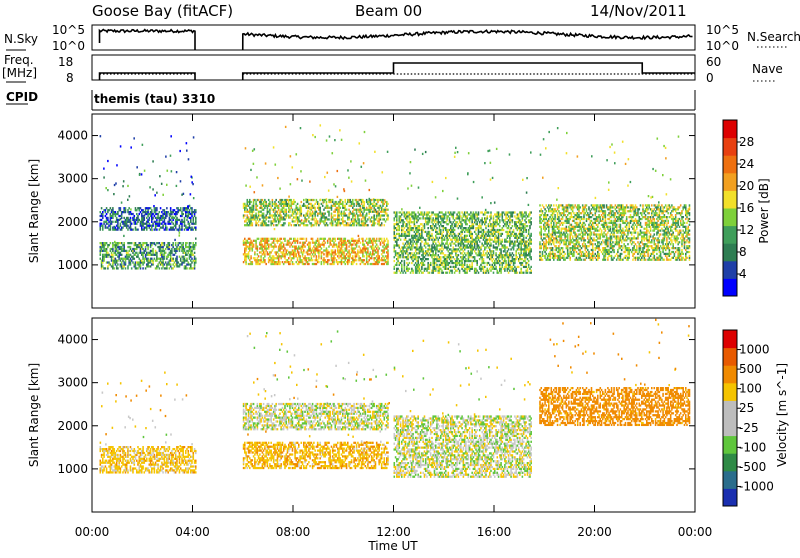  Describe the element at coordinates (710, 78) in the screenshot. I see `nave-bottom-tick: 0` at that location.